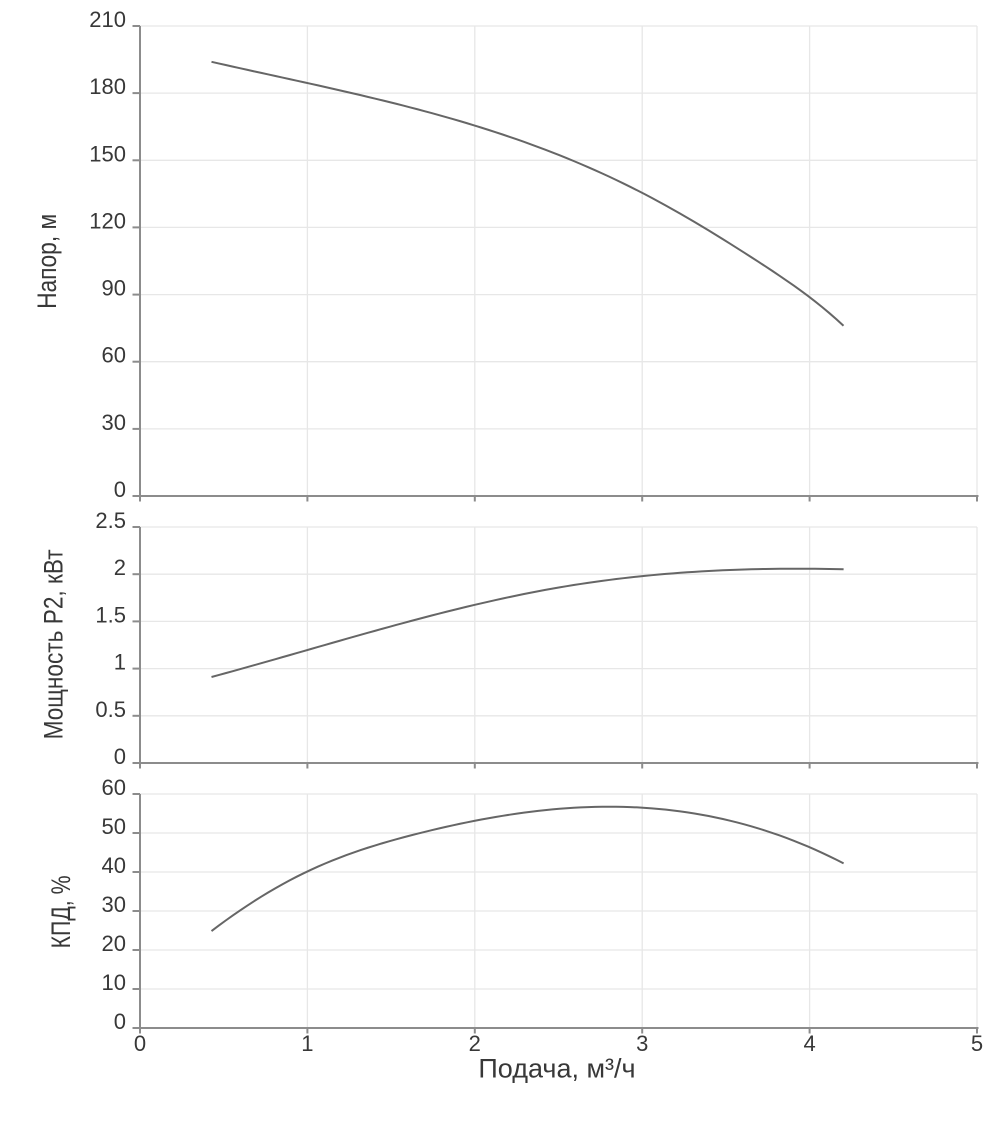  What do you see at coordinates (107, 153) in the screenshot?
I see `svg-text: 150` at bounding box center [107, 153].